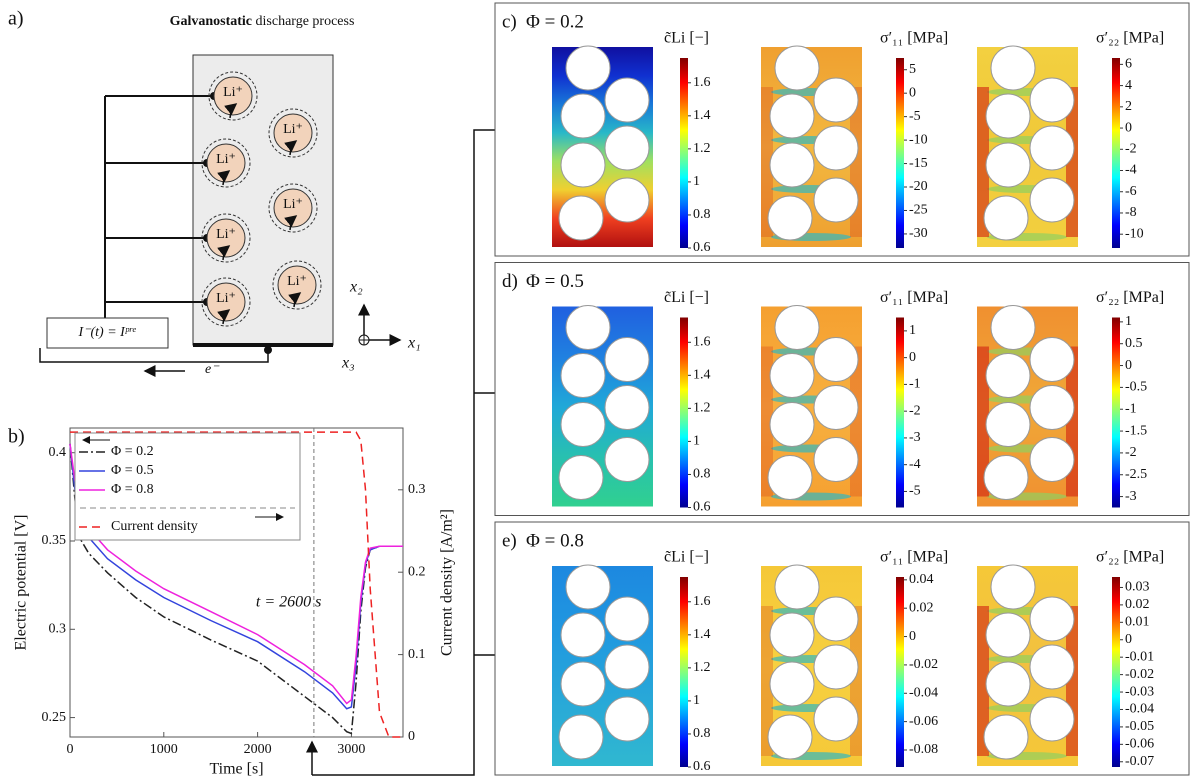  I want to click on colorbar-tick-label: -0.5, so click(1136, 387).